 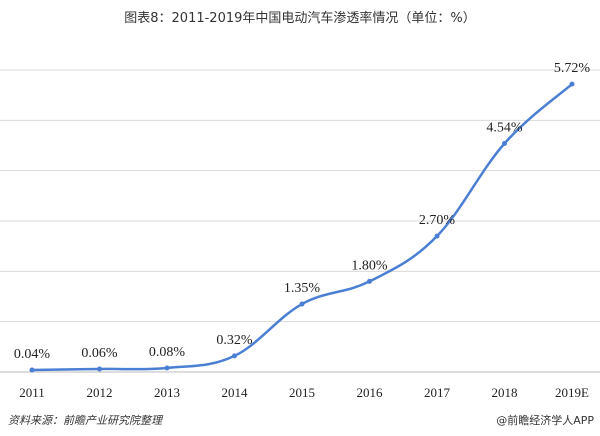 What do you see at coordinates (572, 68) in the screenshot?
I see `value-label: 5.72%` at bounding box center [572, 68].